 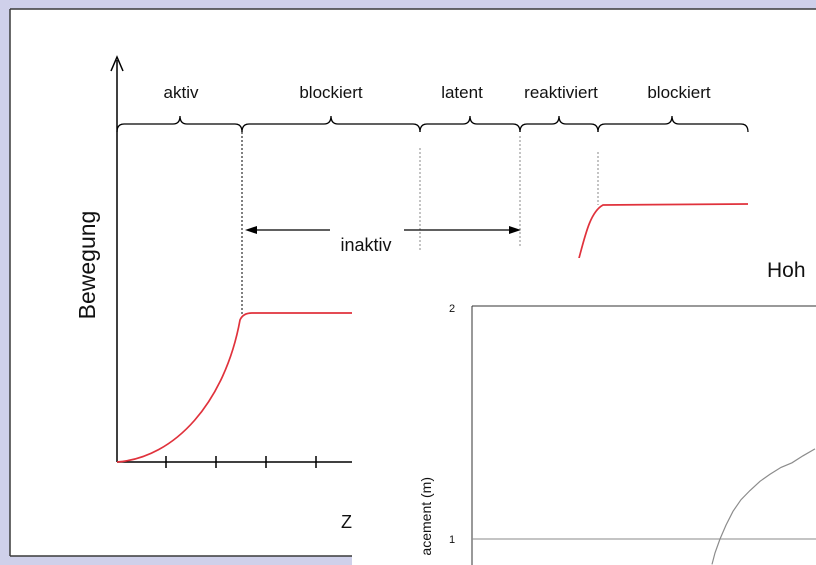 What do you see at coordinates (238, 387) in the screenshot?
I see `movement-curve-first-rise` at bounding box center [238, 387].